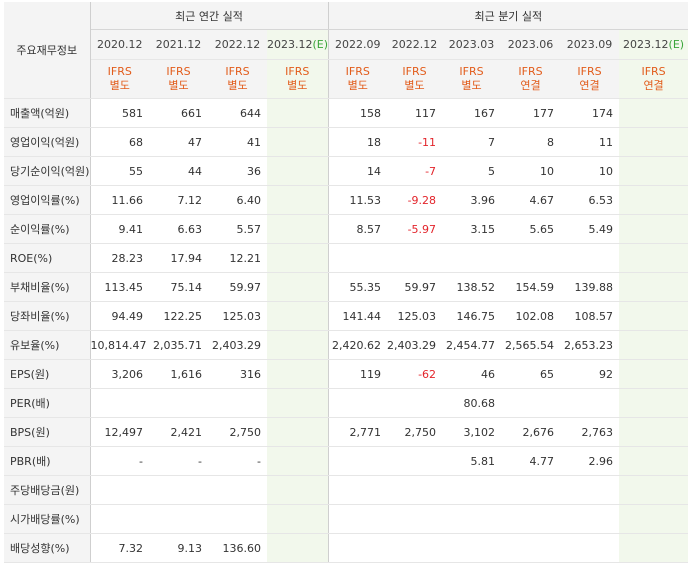 This screenshot has width=692, height=565. Describe the element at coordinates (47, 403) in the screenshot. I see `row-label: PER(배)` at that location.